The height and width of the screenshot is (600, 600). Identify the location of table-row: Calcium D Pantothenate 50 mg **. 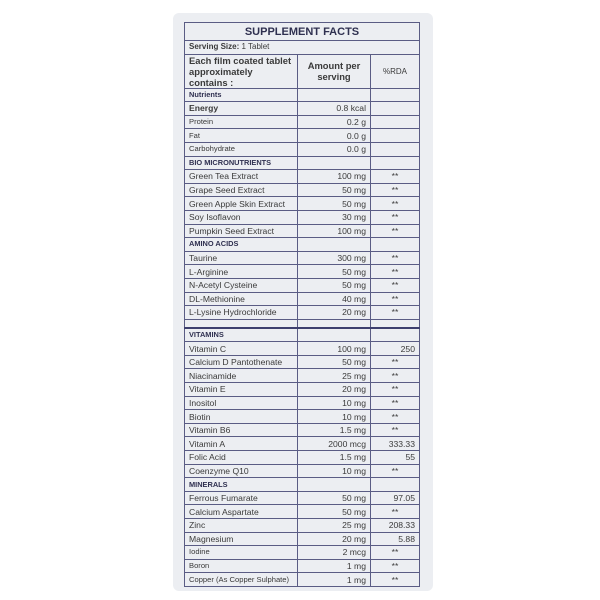
(302, 362).